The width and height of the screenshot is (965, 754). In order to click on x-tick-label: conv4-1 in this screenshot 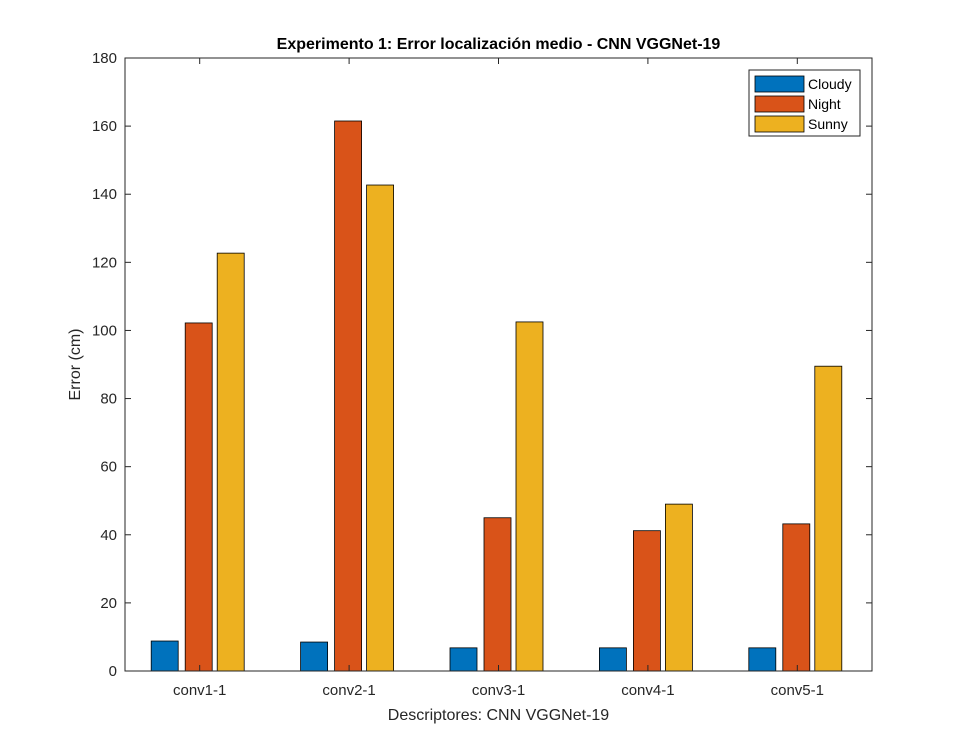, I will do `click(647, 690)`.